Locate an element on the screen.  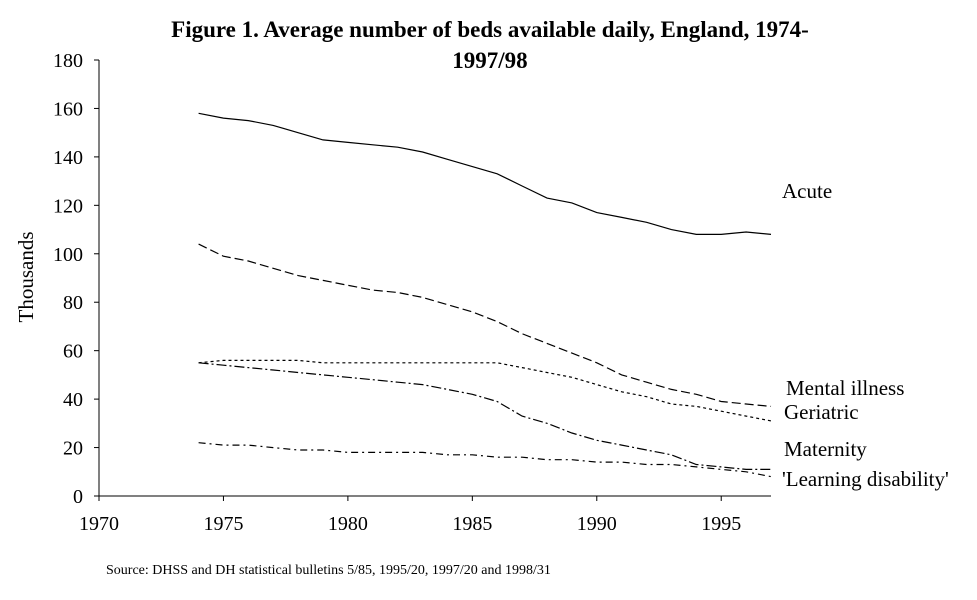
series-line-maternity is located at coordinates (484, 416).